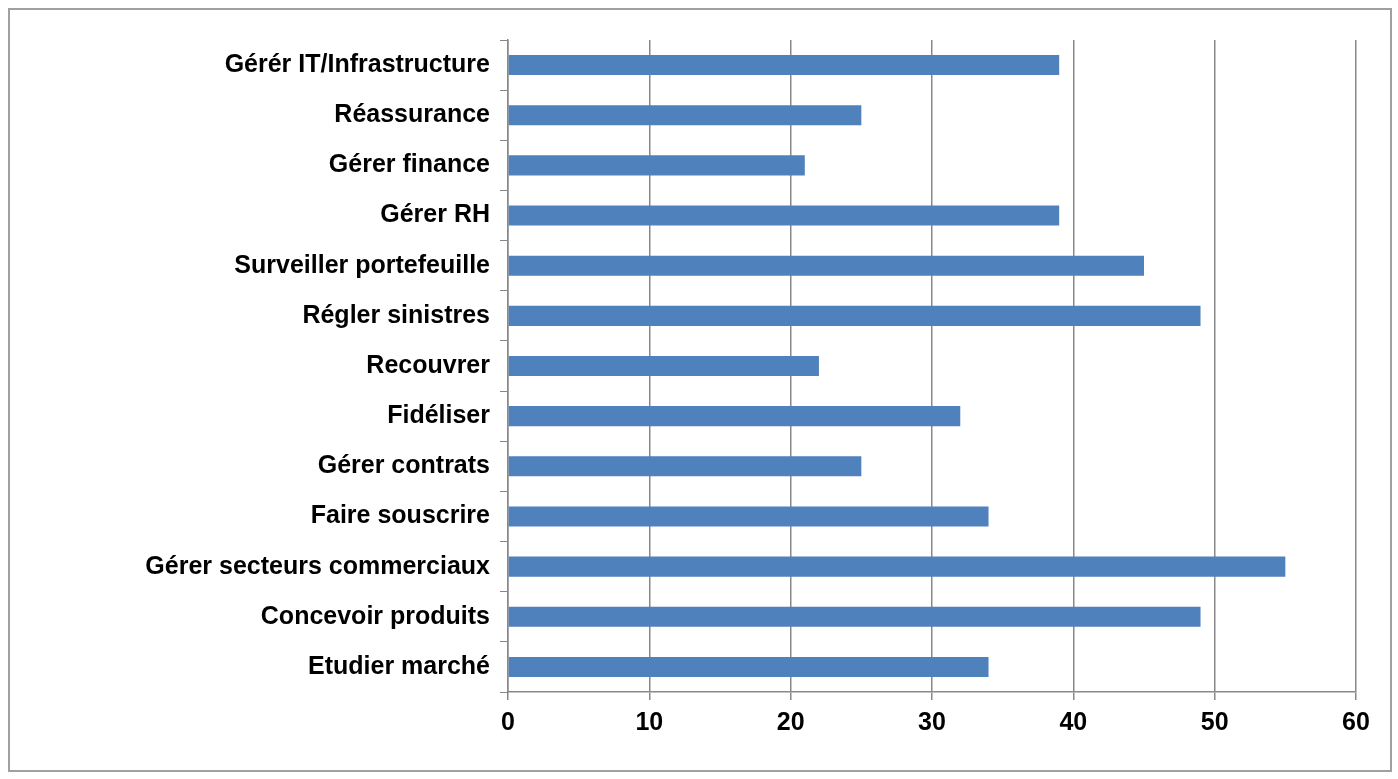  I want to click on y-tick-label: Concevoir produits, so click(375, 614).